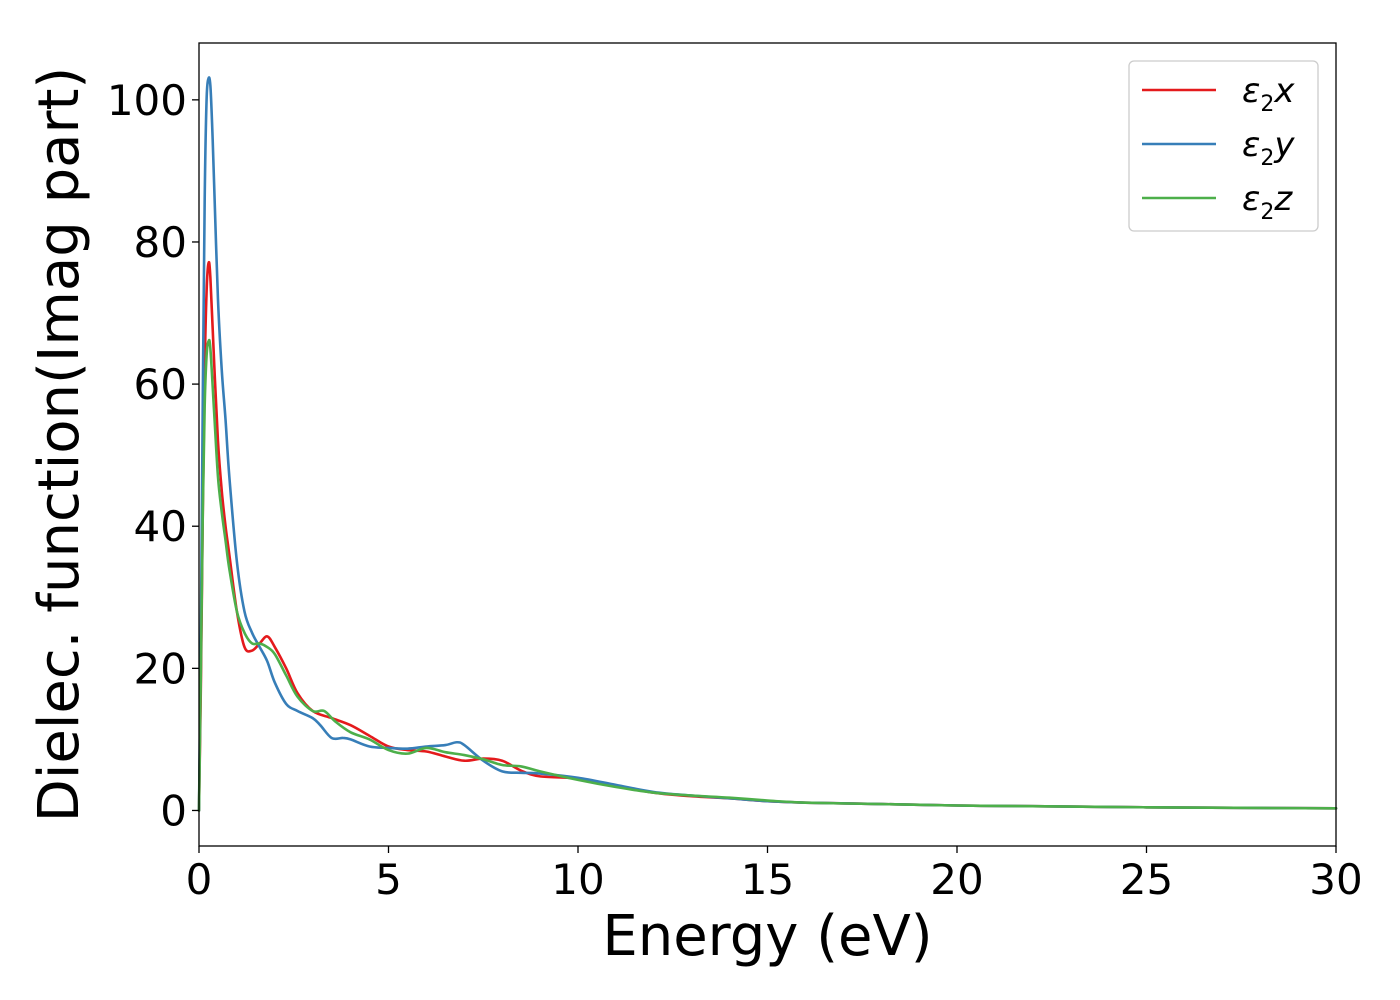  Describe the element at coordinates (160, 668) in the screenshot. I see `y-tick-label: 20` at that location.